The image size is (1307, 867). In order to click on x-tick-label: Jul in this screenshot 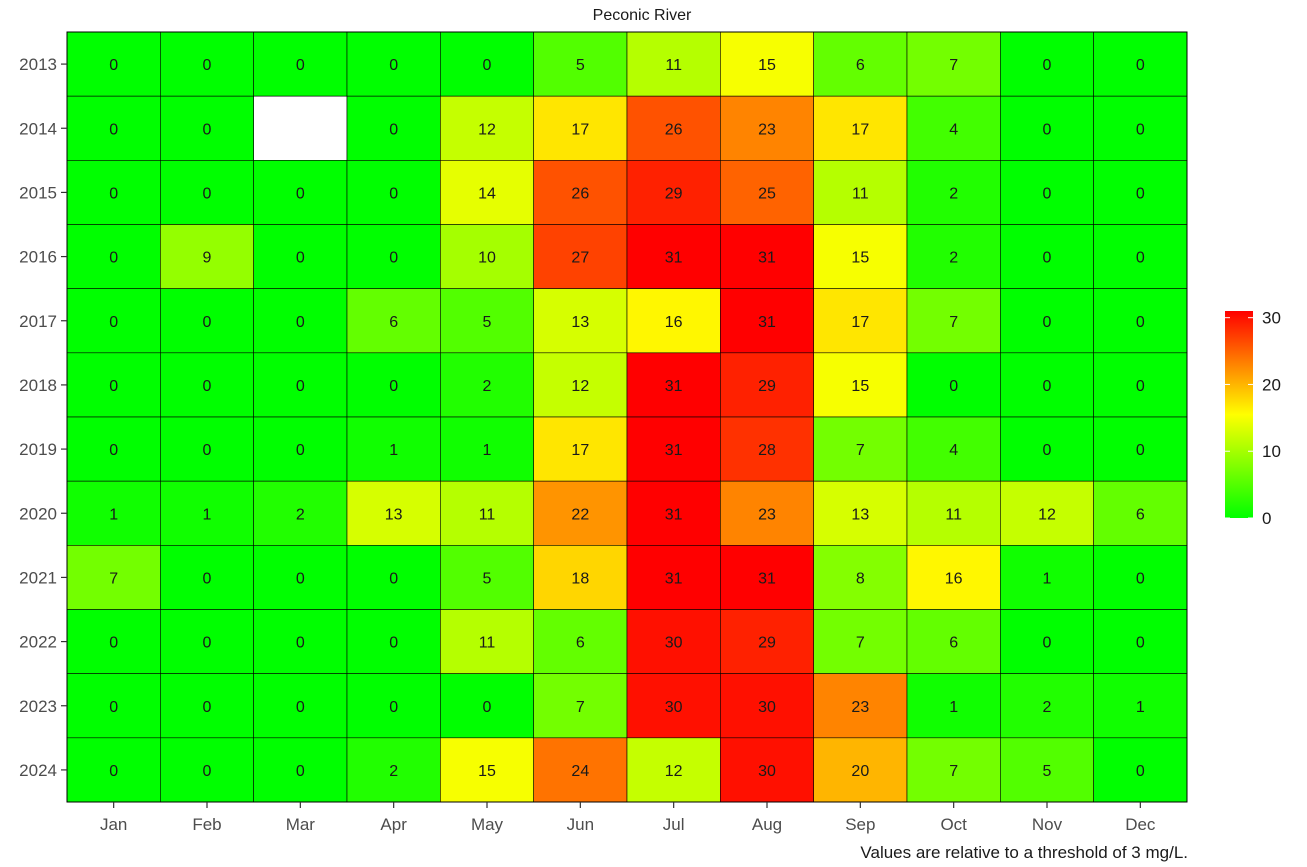, I will do `click(674, 824)`.